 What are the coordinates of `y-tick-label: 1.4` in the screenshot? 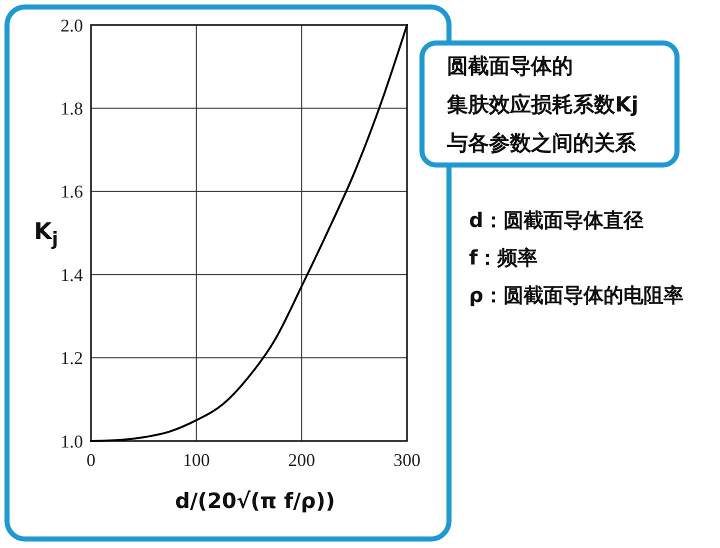 It's located at (71, 274).